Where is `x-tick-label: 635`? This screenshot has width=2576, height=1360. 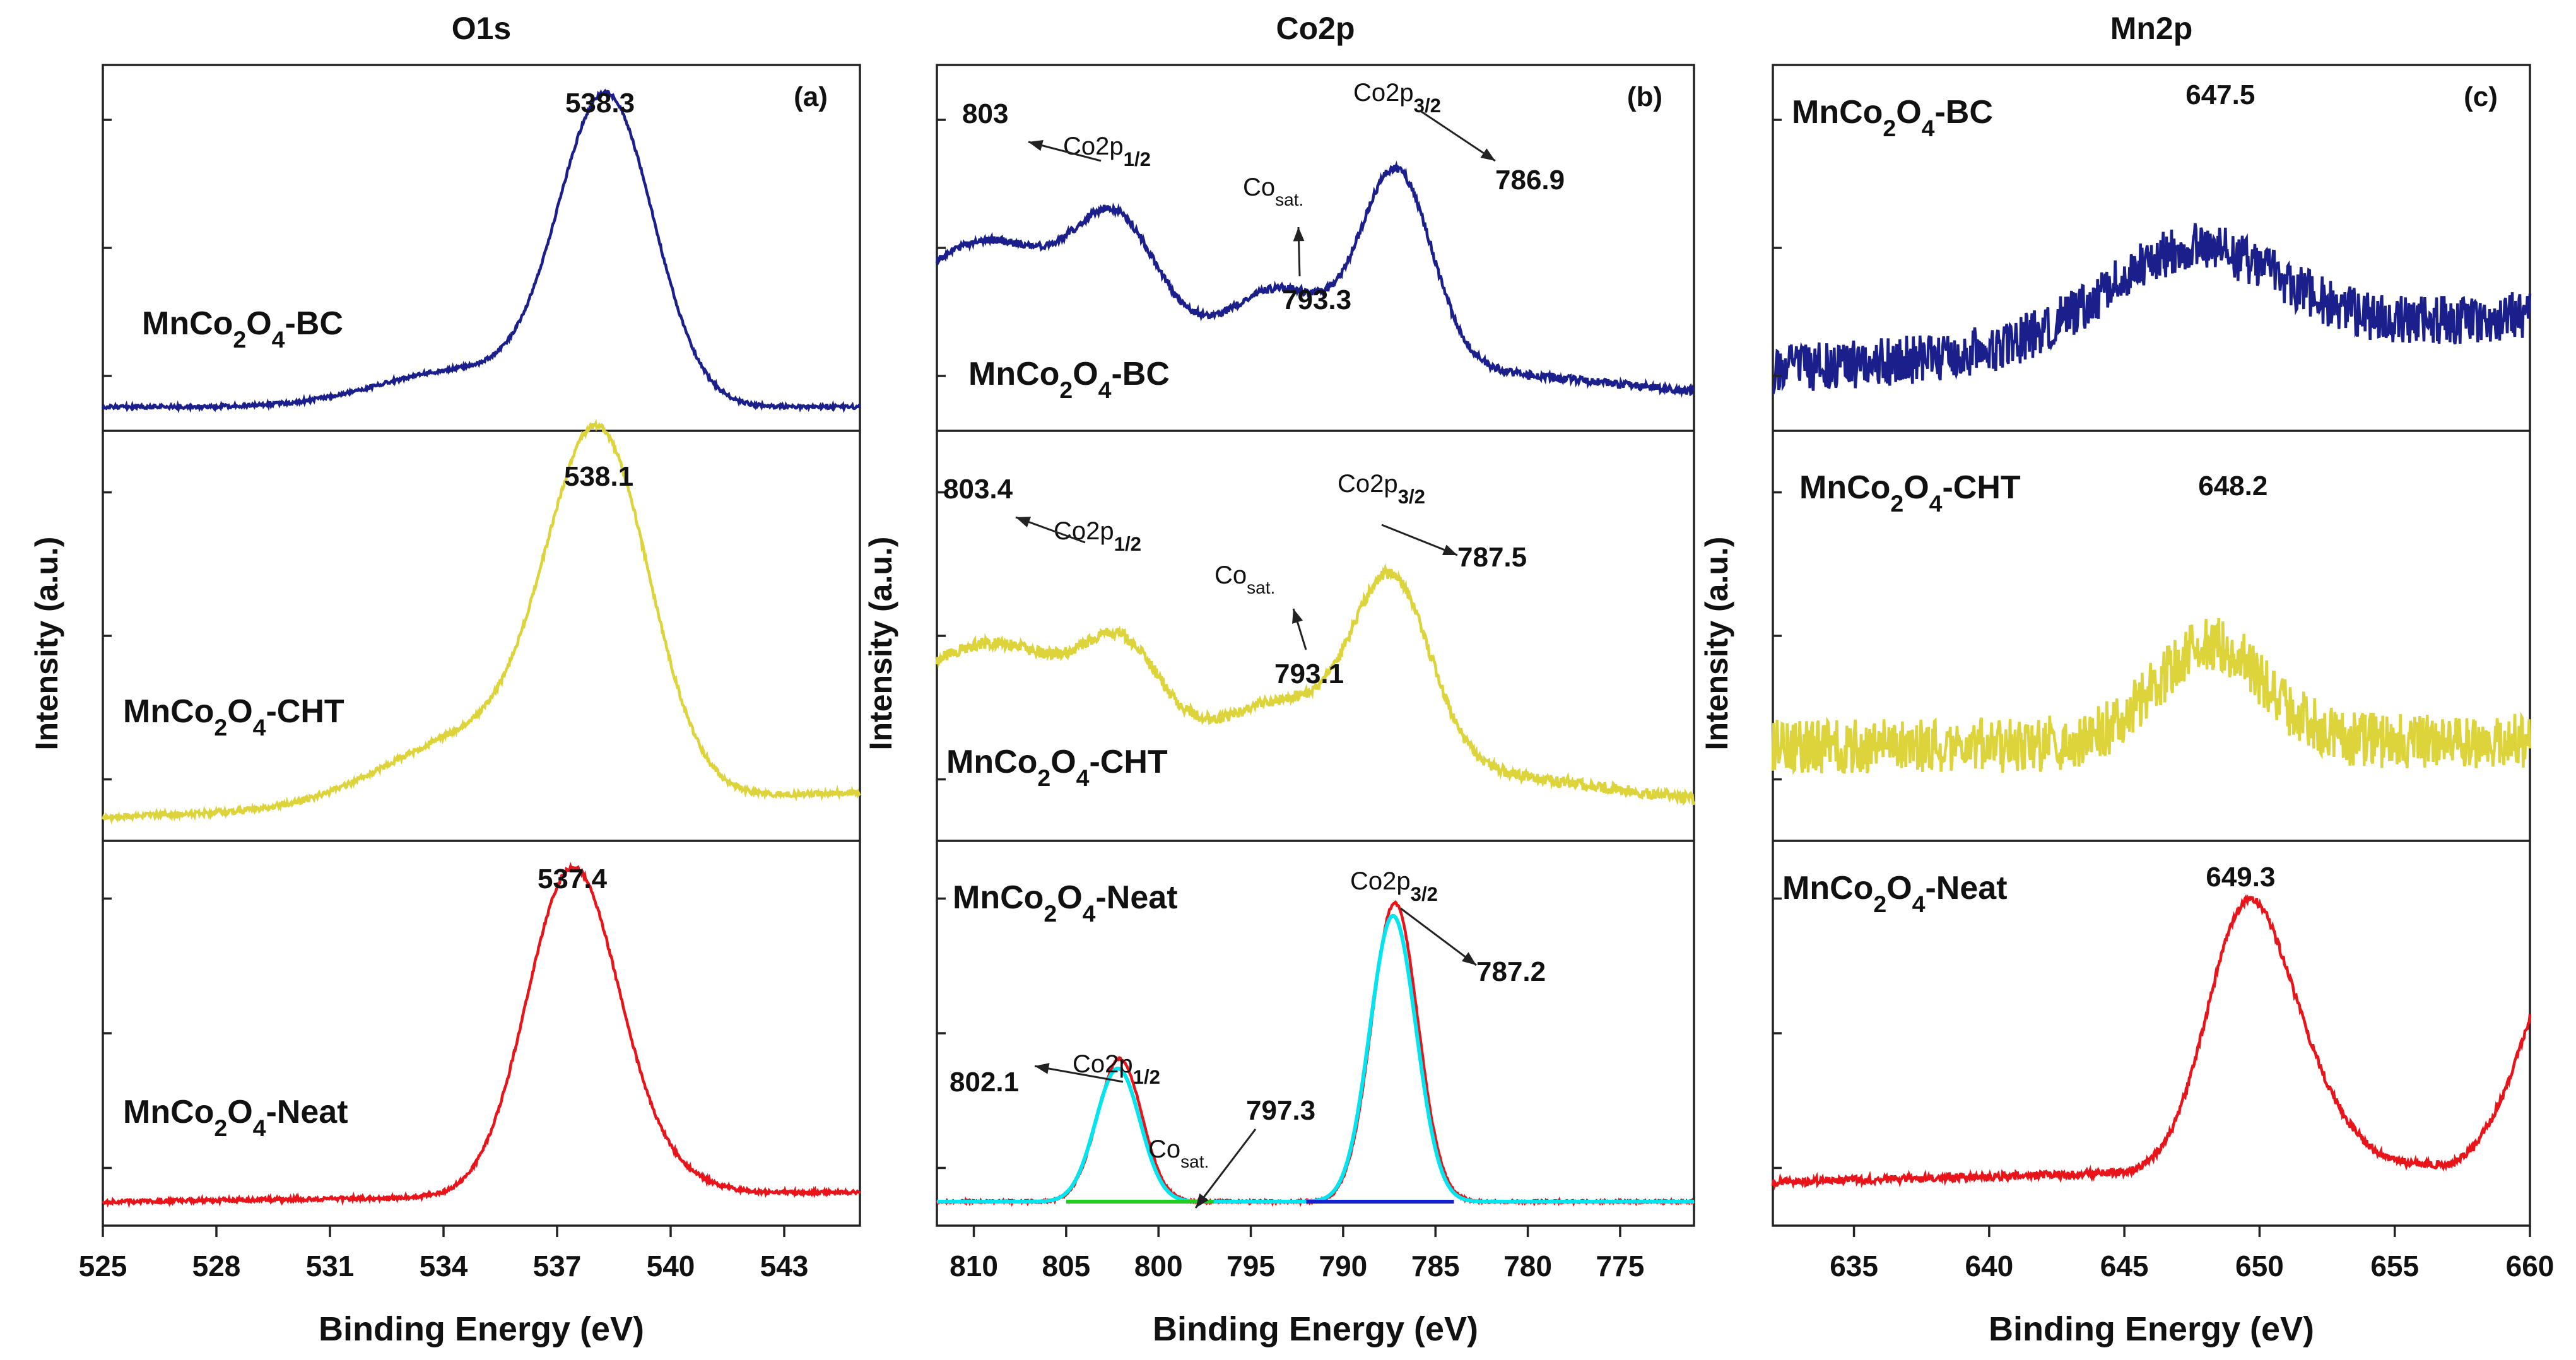 x-tick-label: 635 is located at coordinates (1854, 1266).